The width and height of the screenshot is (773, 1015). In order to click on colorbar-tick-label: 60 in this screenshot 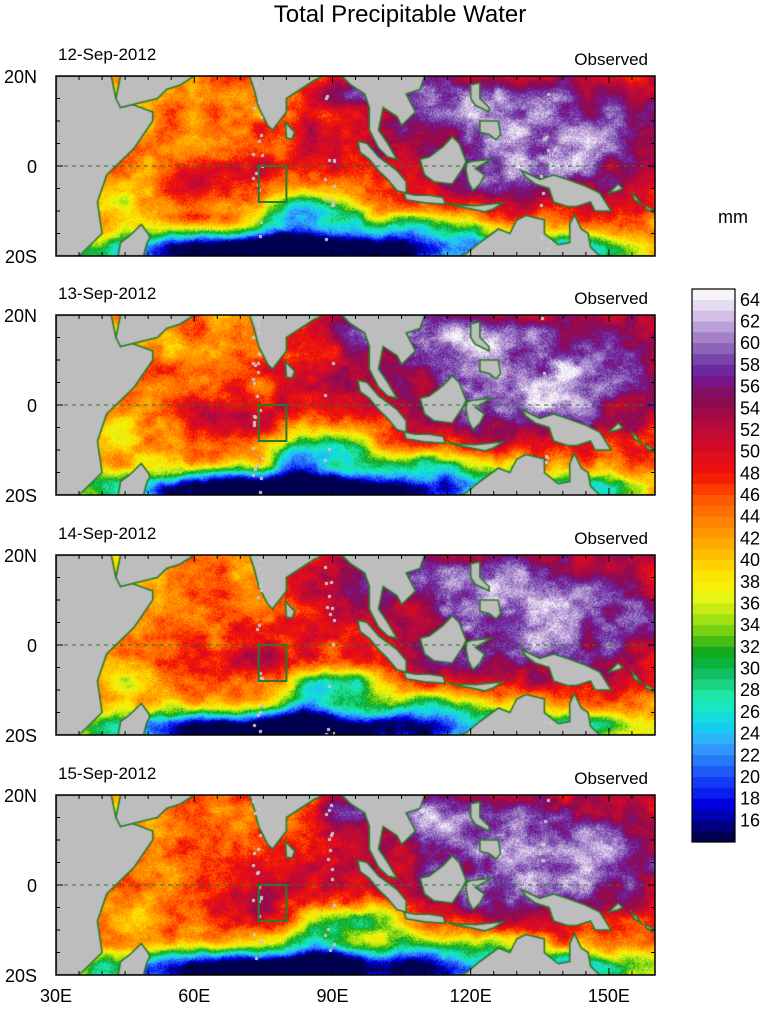, I will do `click(750, 343)`.